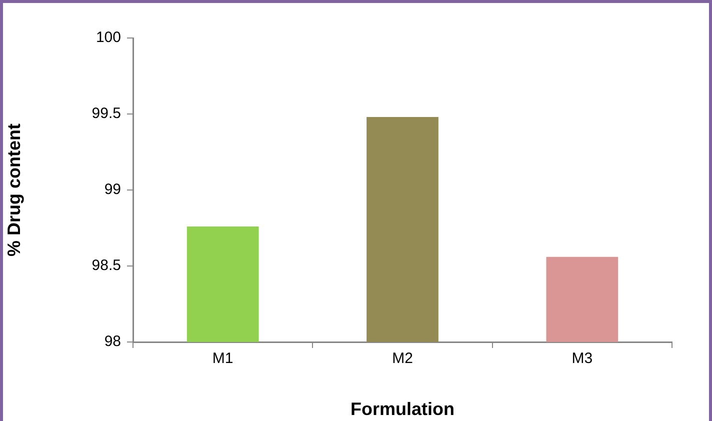 The height and width of the screenshot is (421, 712). What do you see at coordinates (112, 341) in the screenshot?
I see `y-tick-label: 98` at bounding box center [112, 341].